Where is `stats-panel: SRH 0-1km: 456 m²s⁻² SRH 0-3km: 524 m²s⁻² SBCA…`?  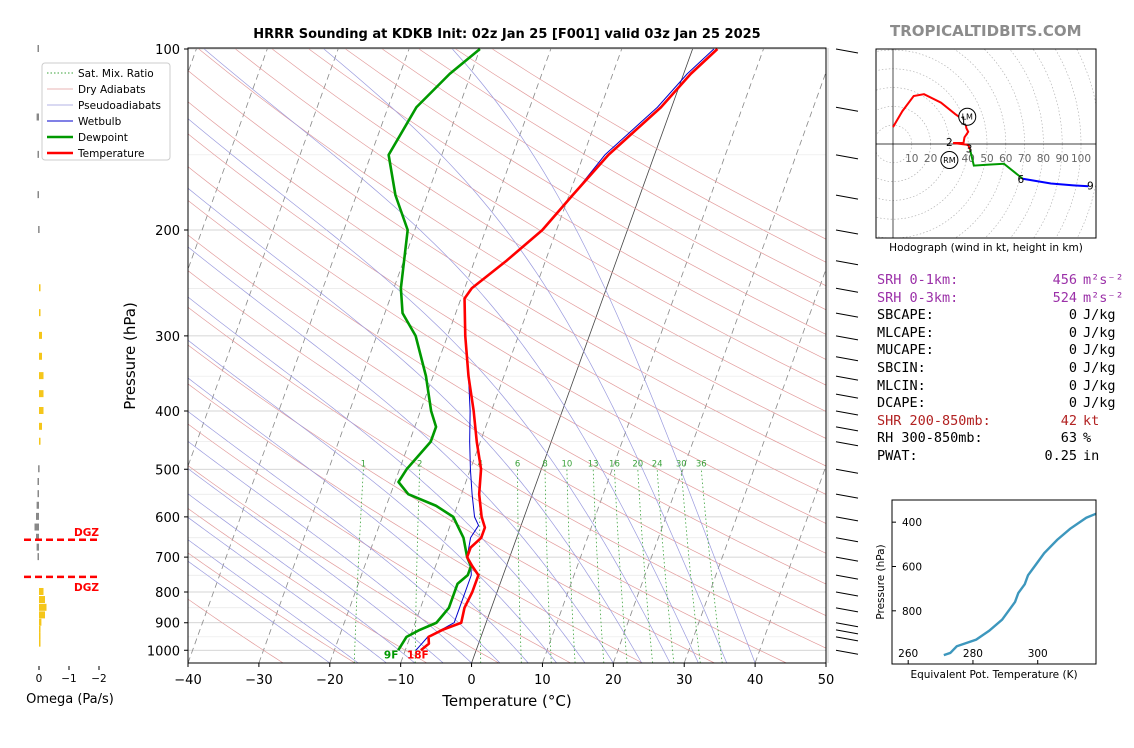 stats-panel: SRH 0-1km: 456 m²s⁻² SRH 0-3km: 524 m²s⁻² SBCA… is located at coordinates (1000, 369).